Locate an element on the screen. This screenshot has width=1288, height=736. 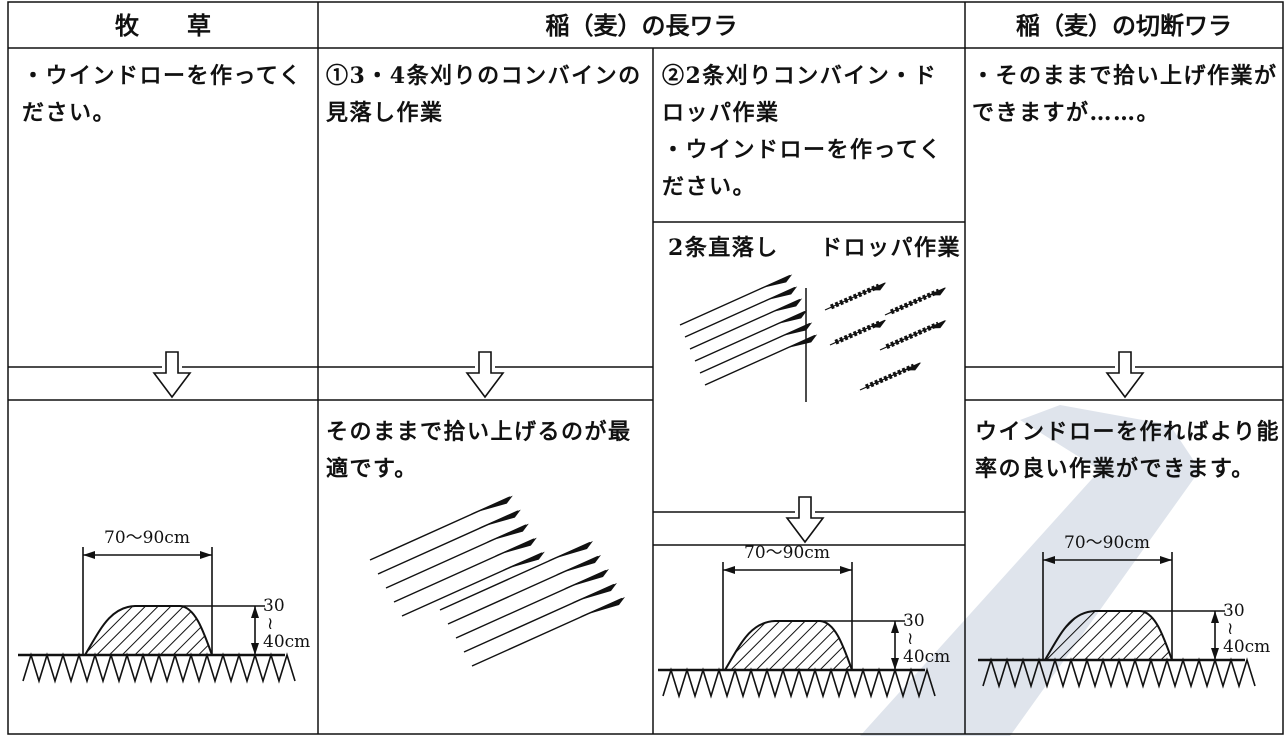
combine34-title: ①3・4条刈りのコンバインの見落し作業 is located at coordinates (484, 94).